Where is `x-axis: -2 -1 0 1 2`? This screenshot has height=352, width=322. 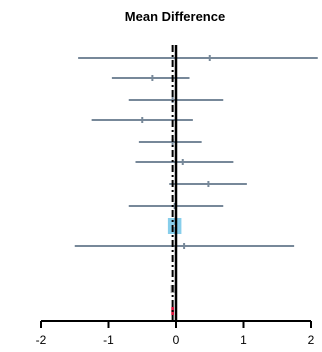 x-axis: -2 -1 0 1 2 is located at coordinates (175, 333).